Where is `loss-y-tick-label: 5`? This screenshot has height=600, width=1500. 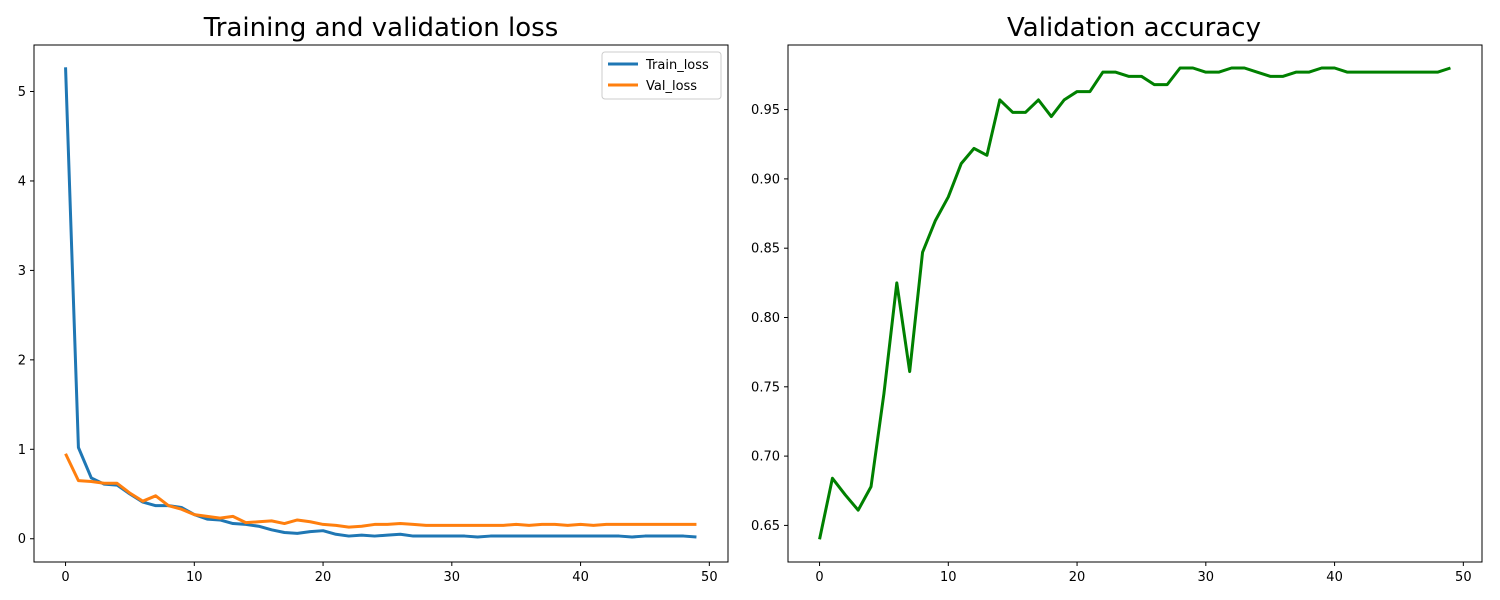 loss-y-tick-label: 5 is located at coordinates (22, 92).